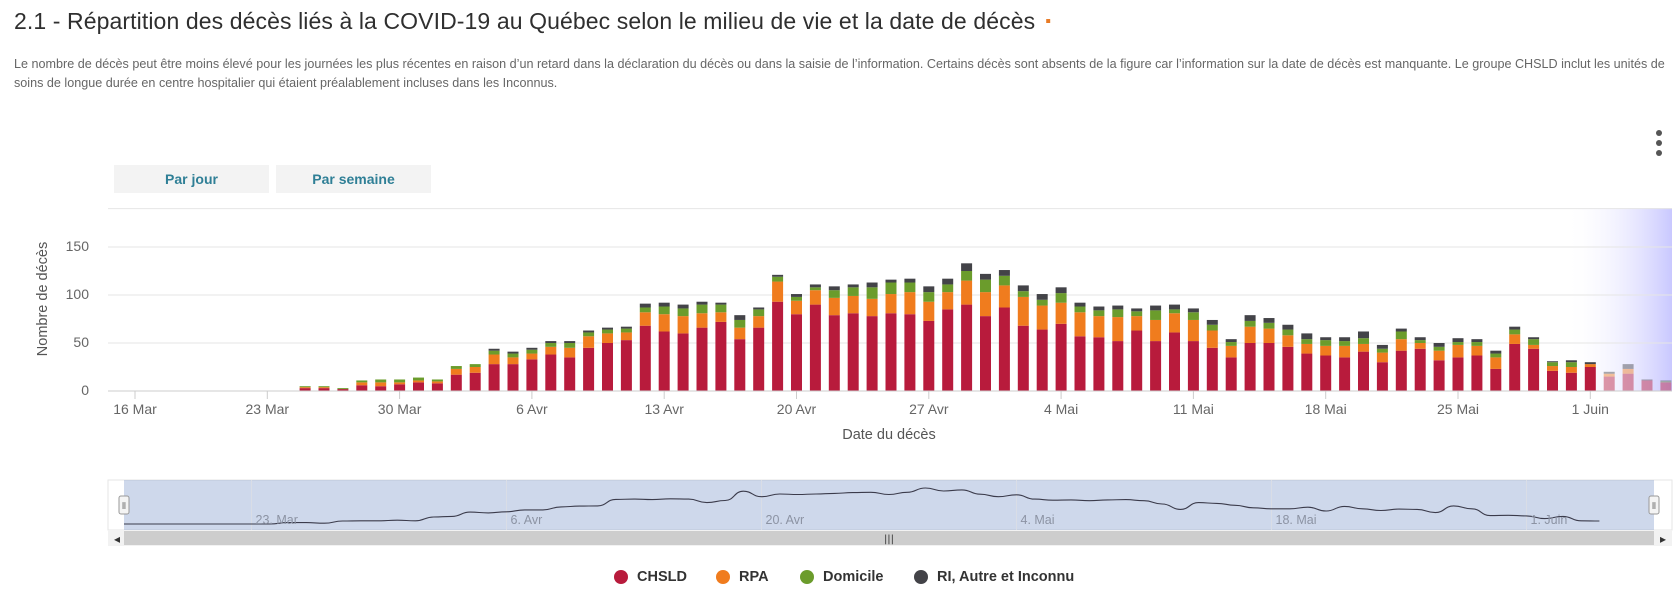  I want to click on legend-item: CHSLD, so click(650, 577).